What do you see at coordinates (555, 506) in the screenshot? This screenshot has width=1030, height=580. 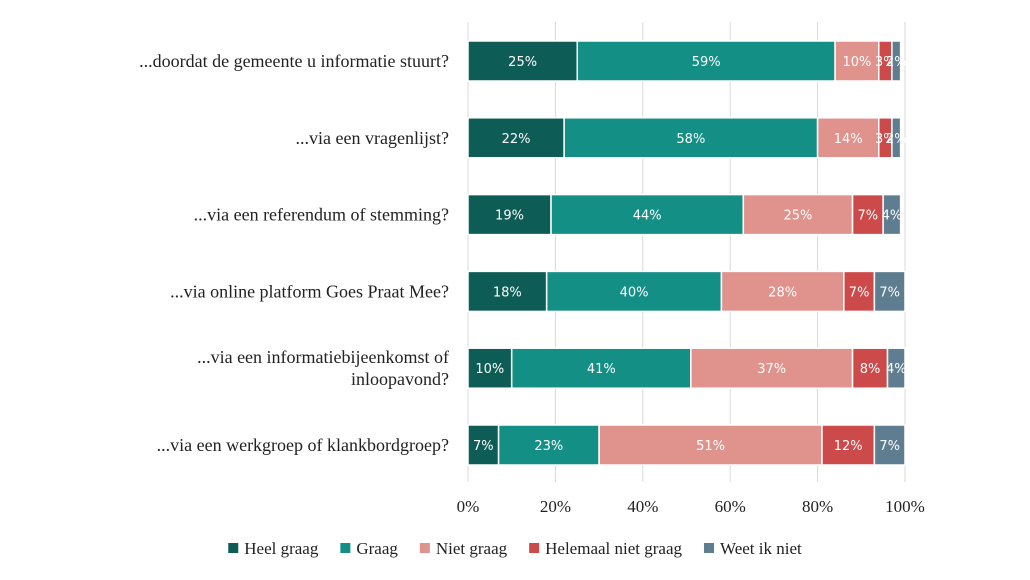 I see `x-tick-label: 20%` at bounding box center [555, 506].